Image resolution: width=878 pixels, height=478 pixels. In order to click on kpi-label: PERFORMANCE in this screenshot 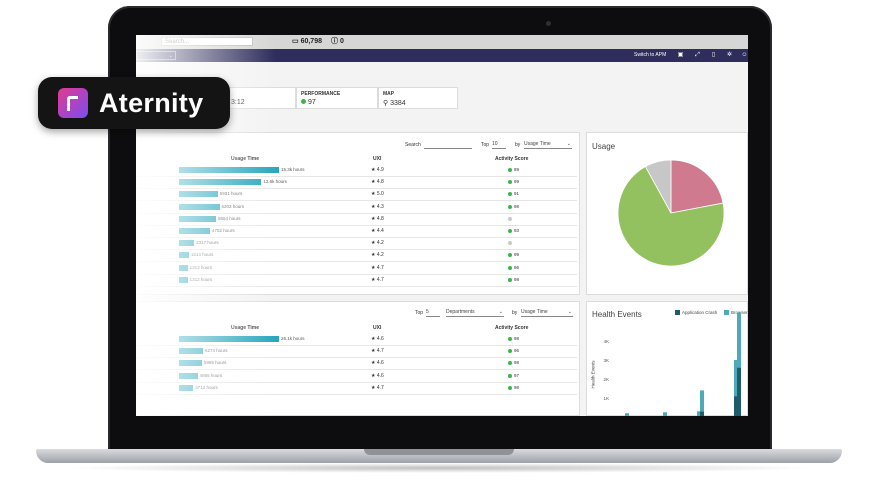, I will do `click(321, 94)`.